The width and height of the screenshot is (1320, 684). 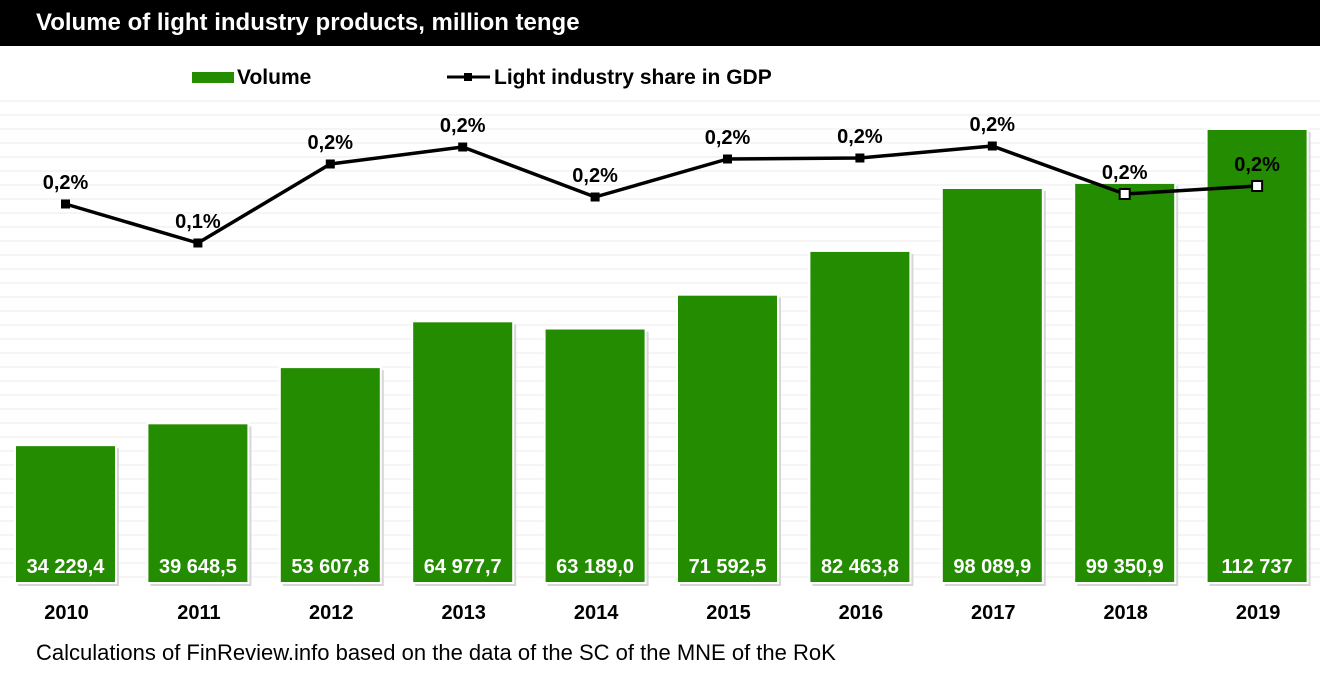 What do you see at coordinates (1258, 613) in the screenshot?
I see `x-tick-label: 2019` at bounding box center [1258, 613].